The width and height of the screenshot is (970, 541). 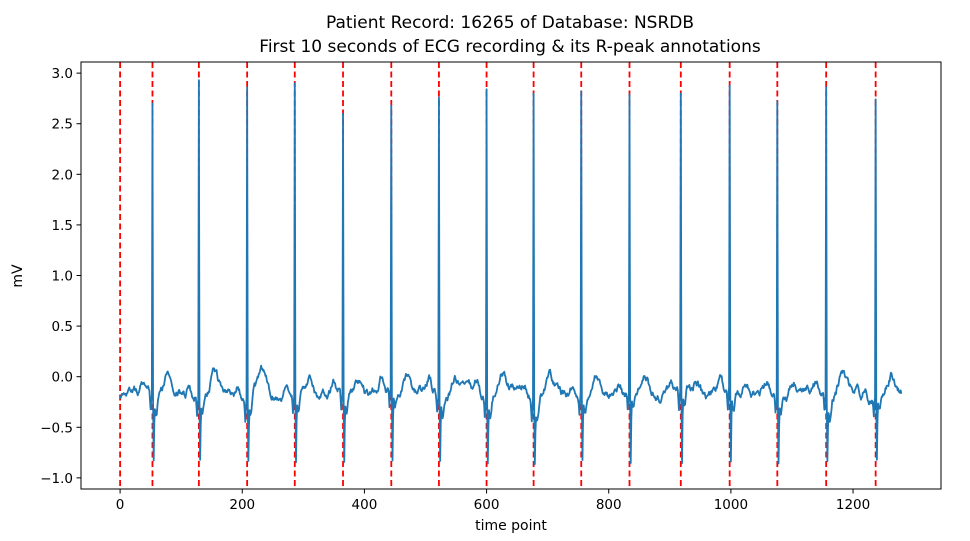 What do you see at coordinates (365, 505) in the screenshot?
I see `x-tick-label: 400` at bounding box center [365, 505].